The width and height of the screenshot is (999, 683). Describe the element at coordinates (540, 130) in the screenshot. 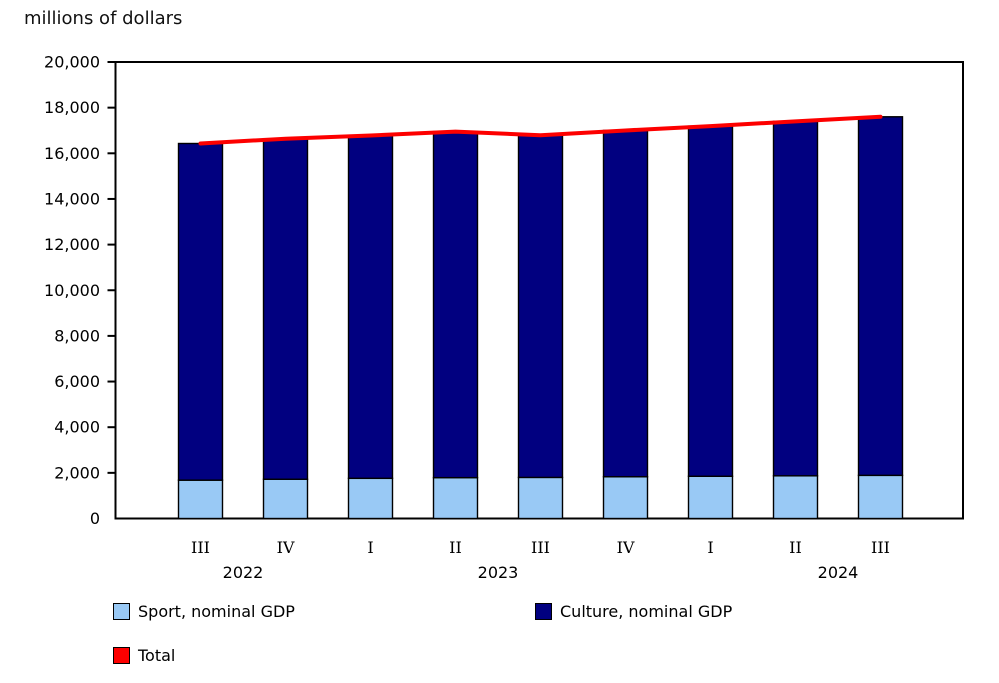

I see `total-line` at that location.